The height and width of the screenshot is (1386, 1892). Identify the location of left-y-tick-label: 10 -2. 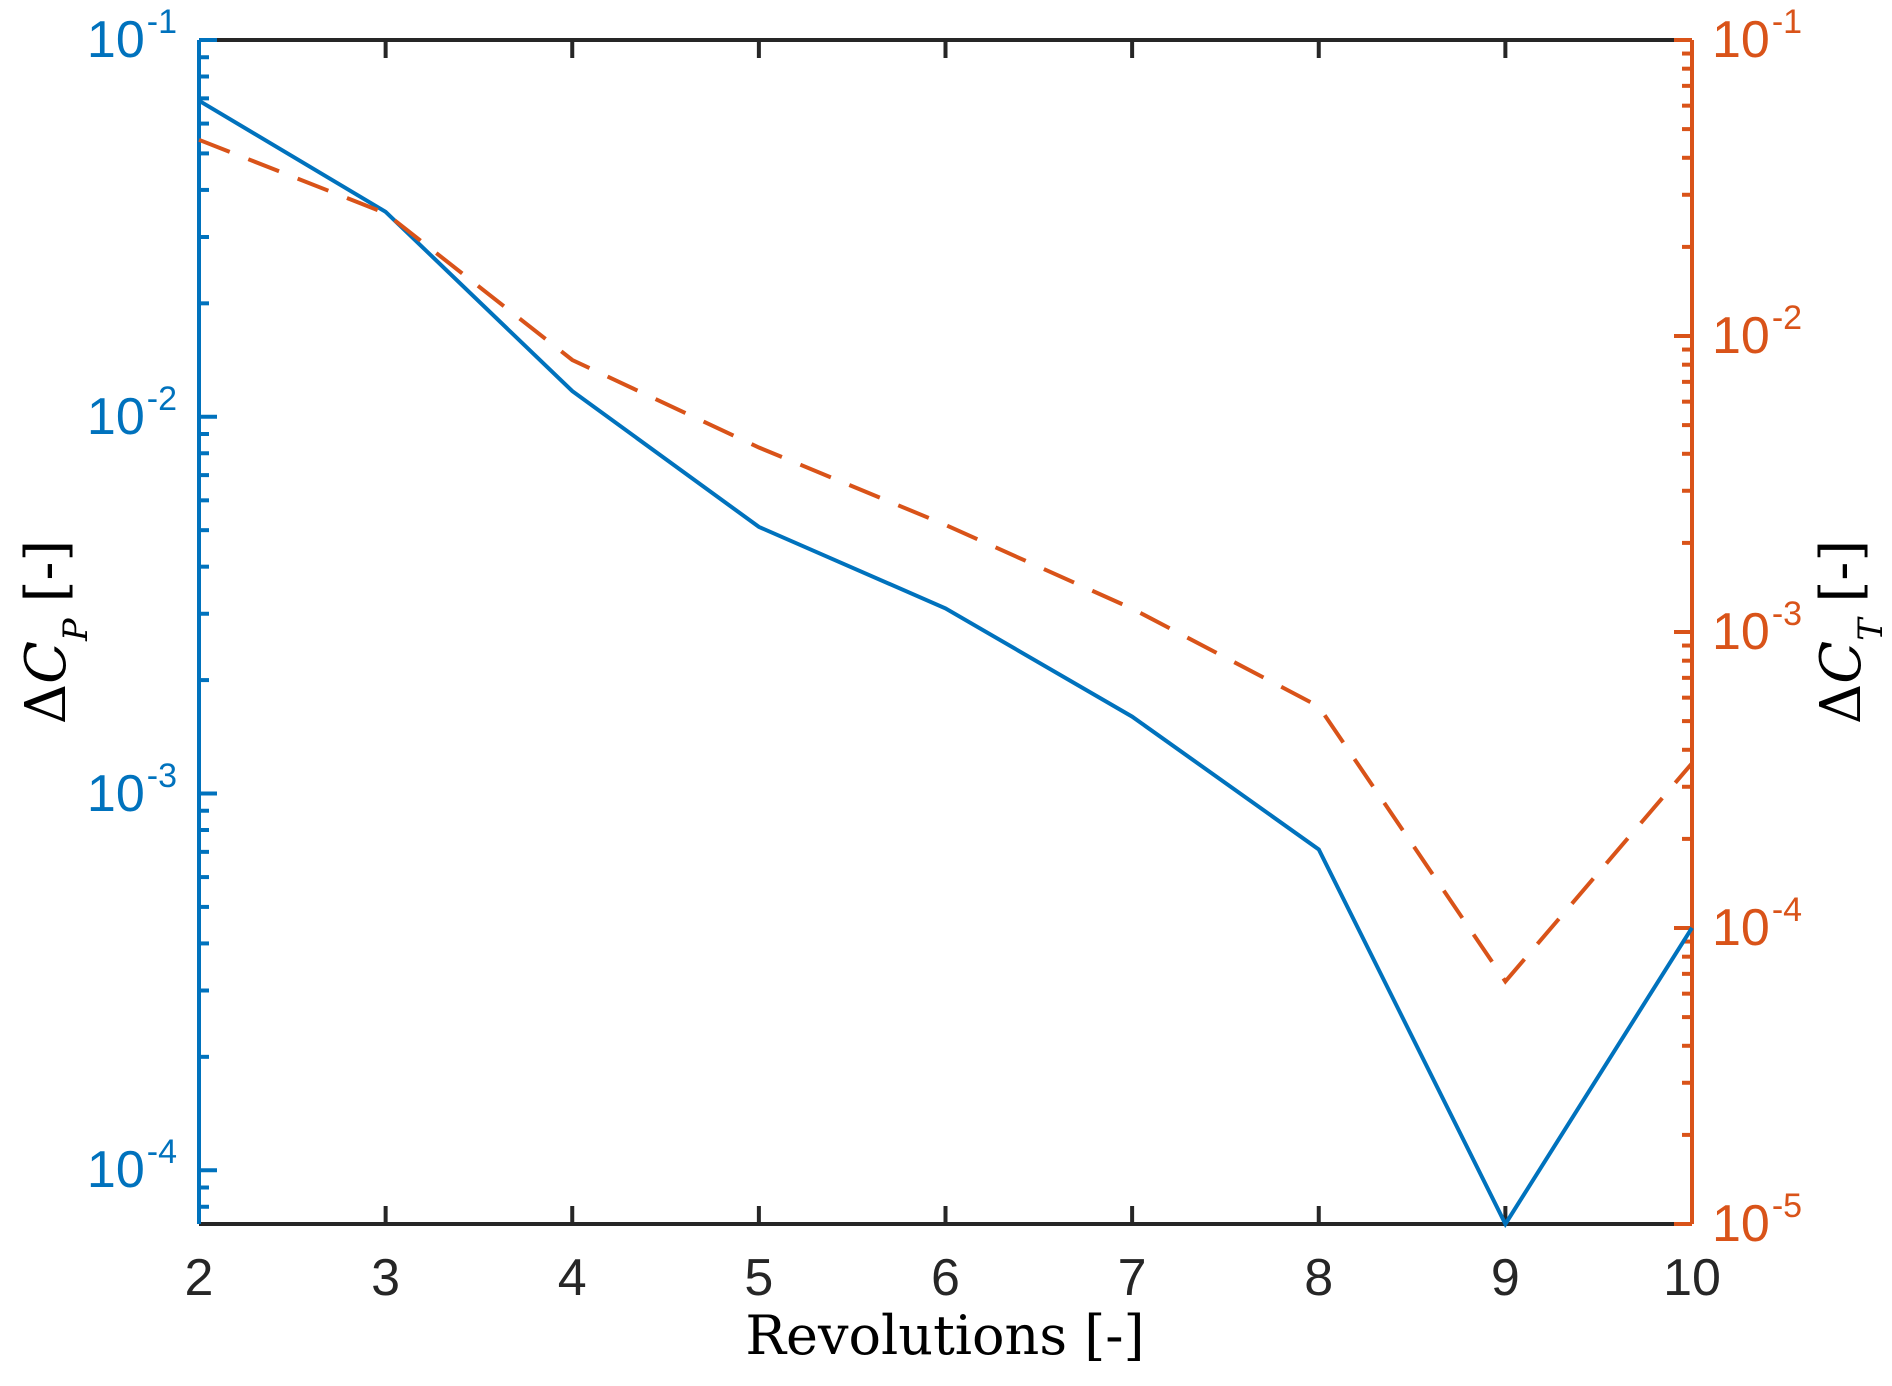
(131, 412).